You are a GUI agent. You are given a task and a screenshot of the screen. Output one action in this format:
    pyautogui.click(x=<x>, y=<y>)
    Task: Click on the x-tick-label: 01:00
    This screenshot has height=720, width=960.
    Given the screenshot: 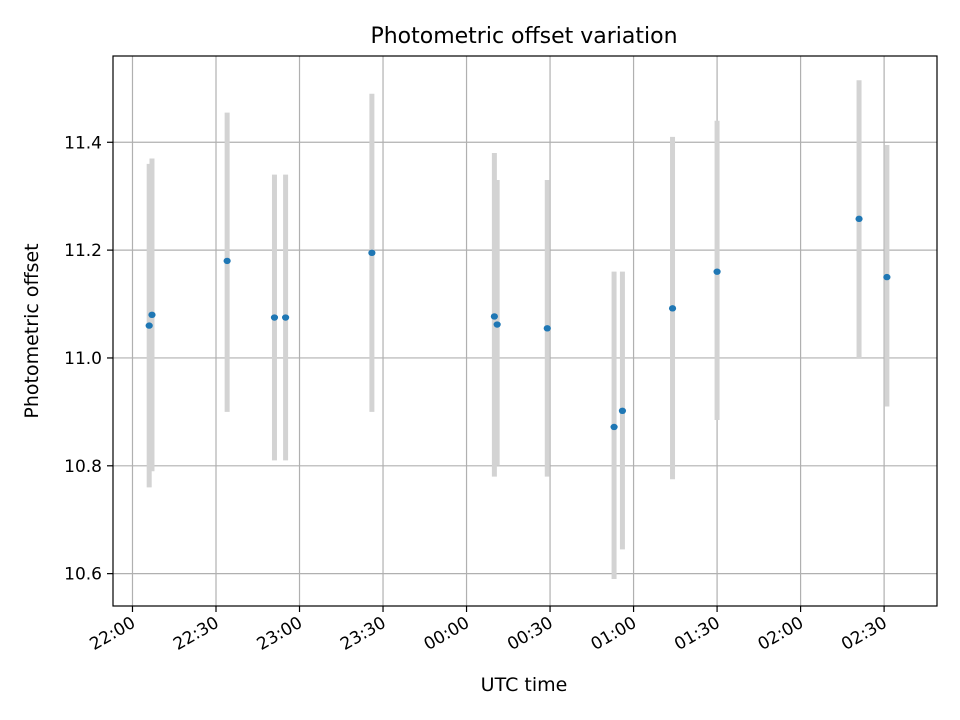 What is the action you would take?
    pyautogui.click(x=614, y=634)
    